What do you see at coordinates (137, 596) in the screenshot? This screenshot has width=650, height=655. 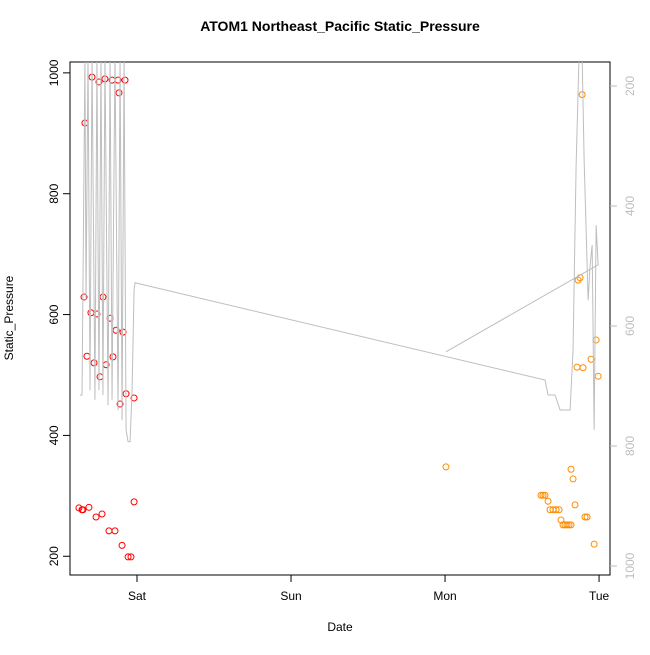 I see `x-tick-label: Sat` at bounding box center [137, 596].